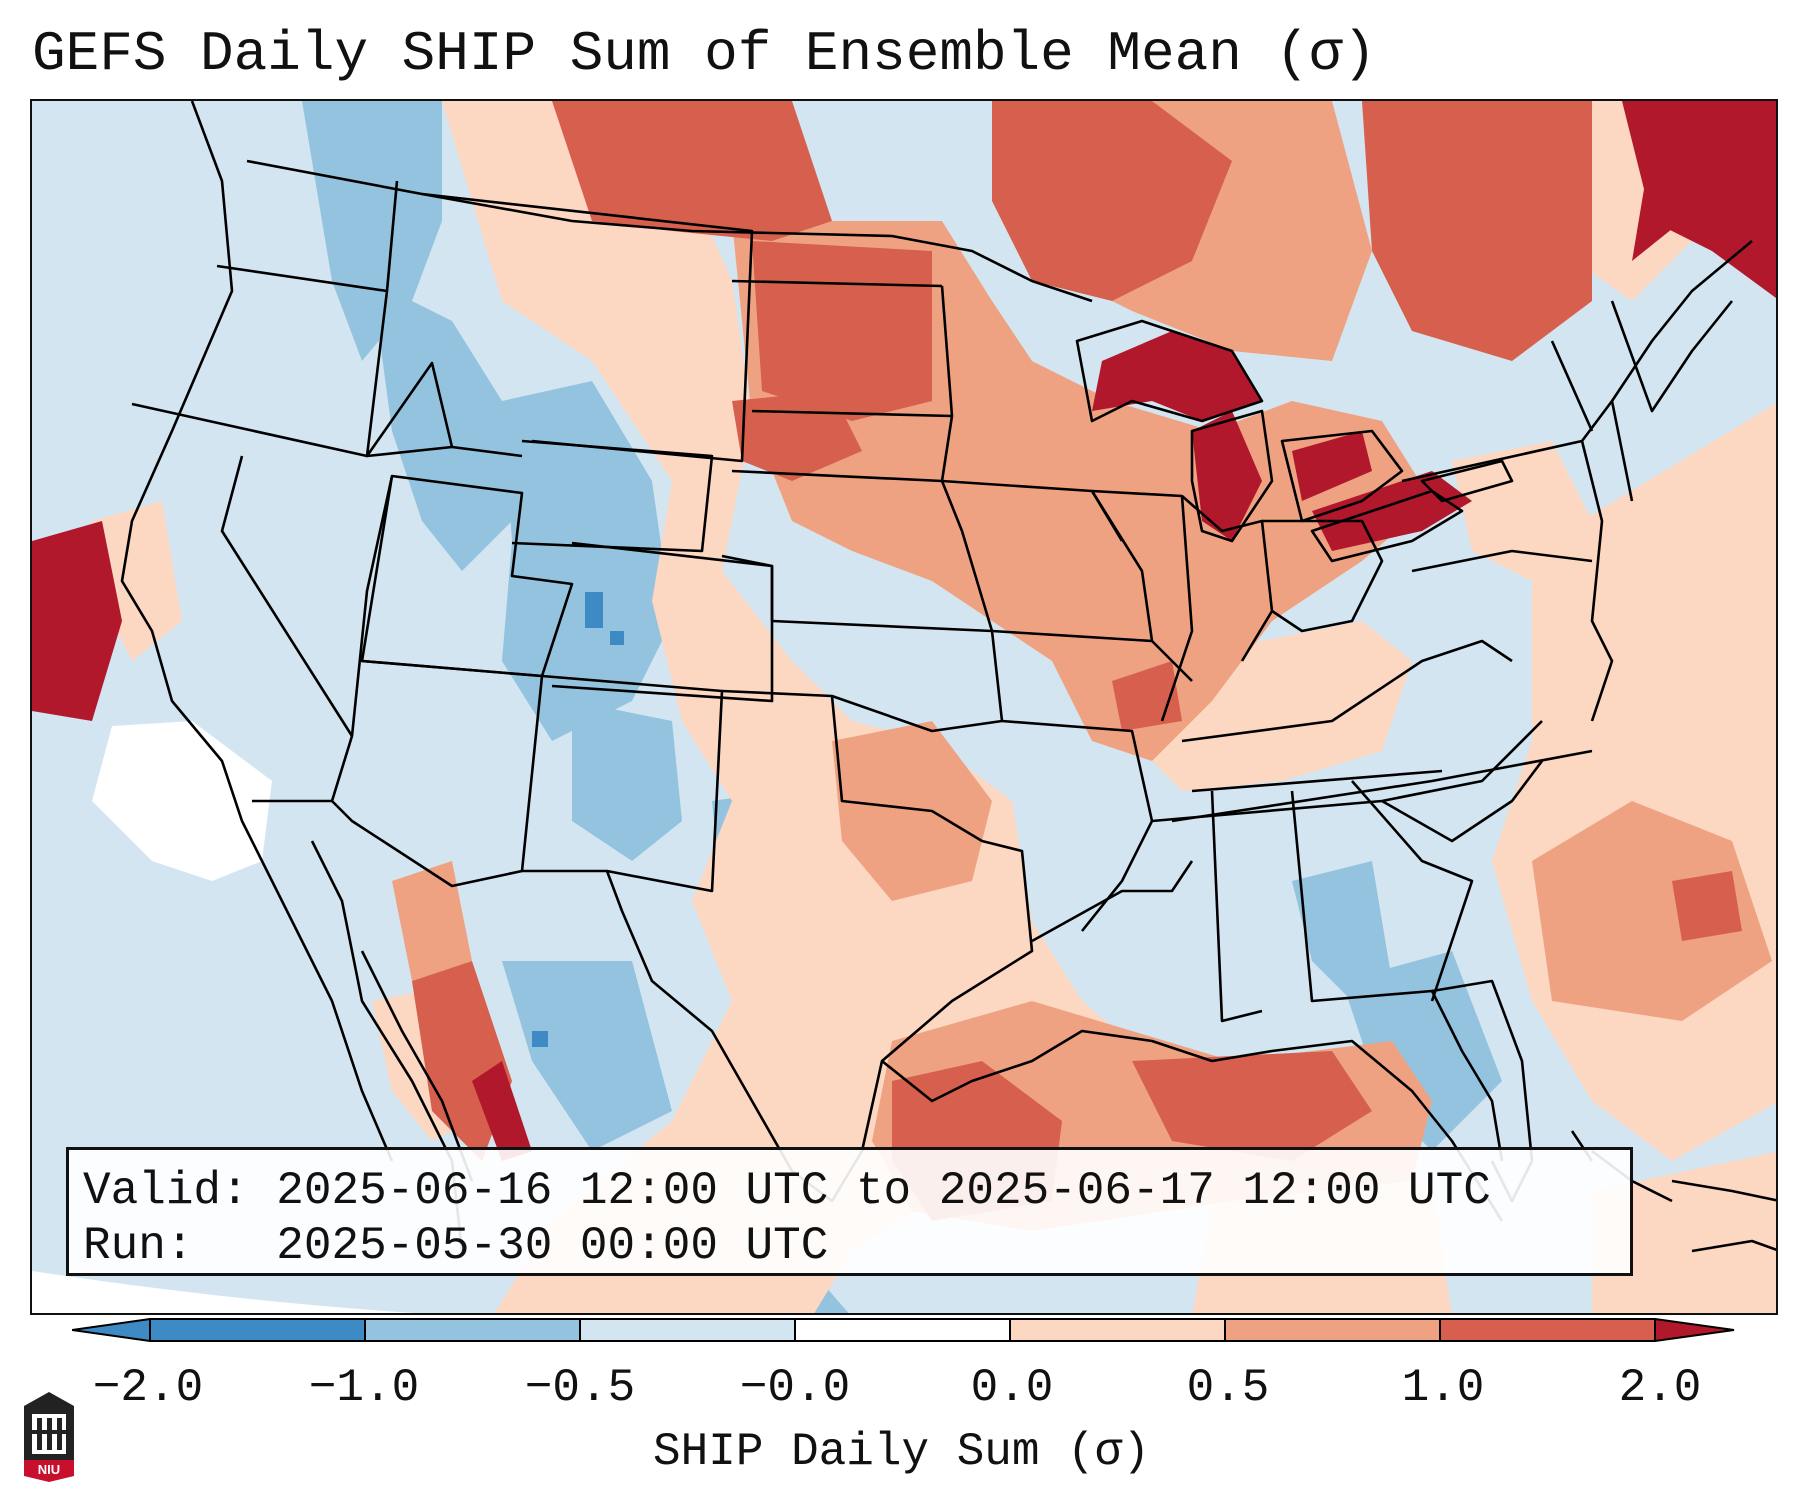 The height and width of the screenshot is (1506, 1803). What do you see at coordinates (1443, 1388) in the screenshot?
I see `colorbar-tick-label: 1.0` at bounding box center [1443, 1388].